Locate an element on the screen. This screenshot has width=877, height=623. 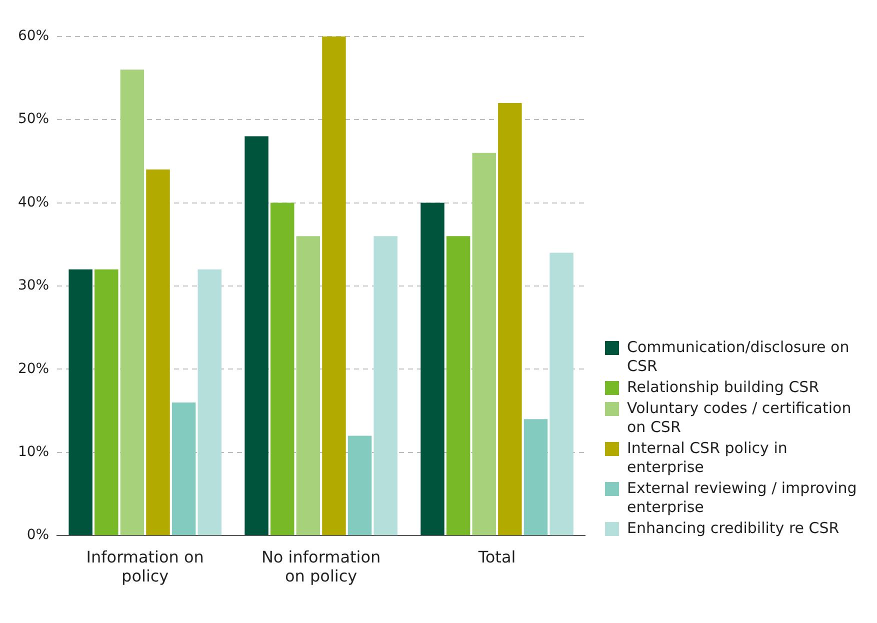
legend-label: Relationship building CSR is located at coordinates (723, 387).